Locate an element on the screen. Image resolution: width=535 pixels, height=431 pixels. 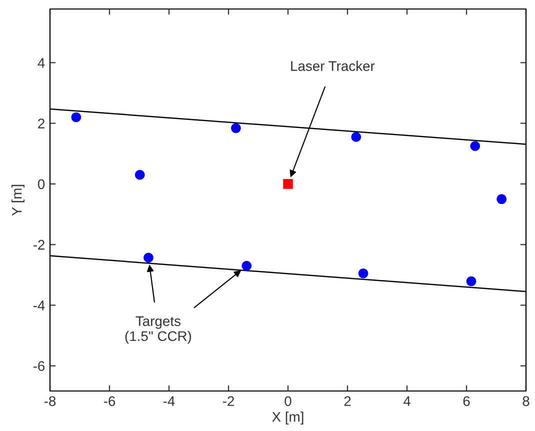
y-tick-label: 2 is located at coordinates (41, 123).